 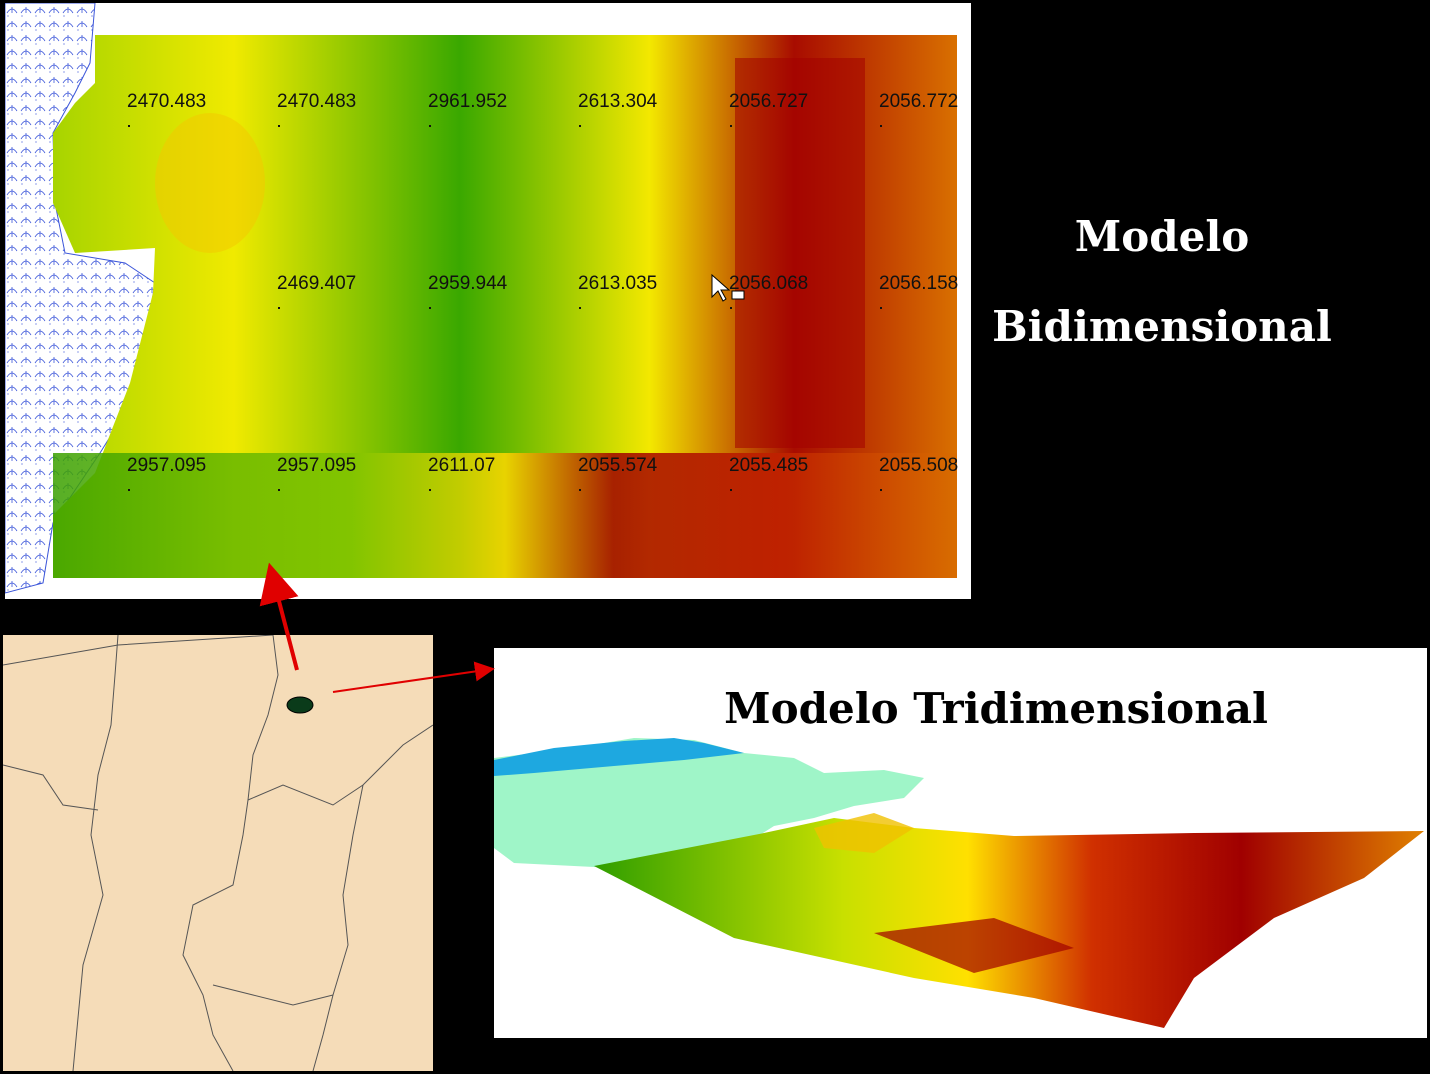 What do you see at coordinates (618, 465) in the screenshot?
I see `grid-value-label: 2055.574` at bounding box center [618, 465].